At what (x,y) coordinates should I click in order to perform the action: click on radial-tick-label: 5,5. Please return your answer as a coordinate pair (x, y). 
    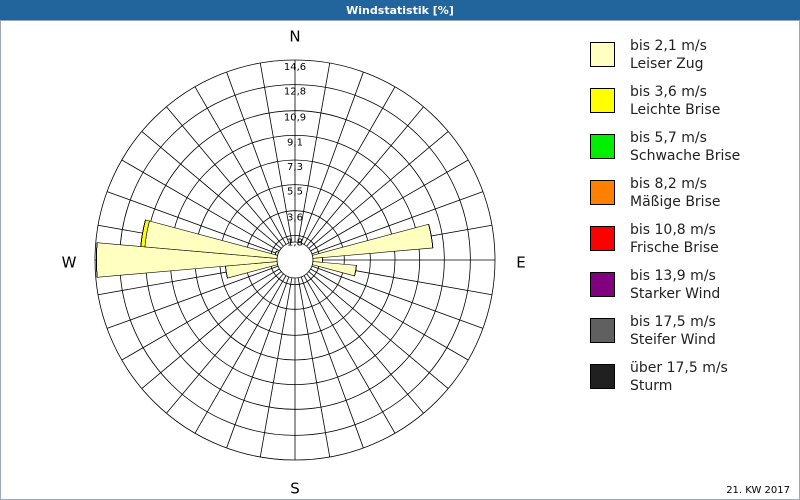
    Looking at the image, I should click on (295, 192).